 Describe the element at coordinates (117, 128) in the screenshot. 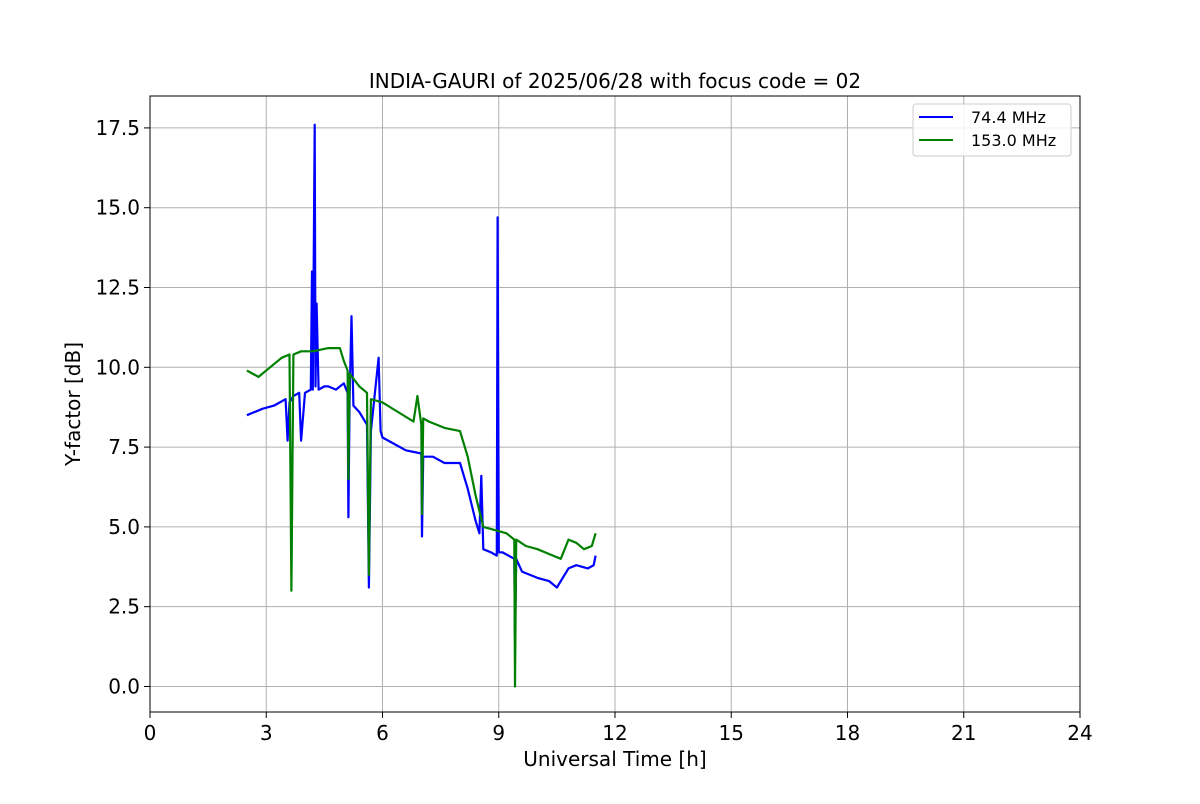

I see `y-tick-label: 17.5` at that location.